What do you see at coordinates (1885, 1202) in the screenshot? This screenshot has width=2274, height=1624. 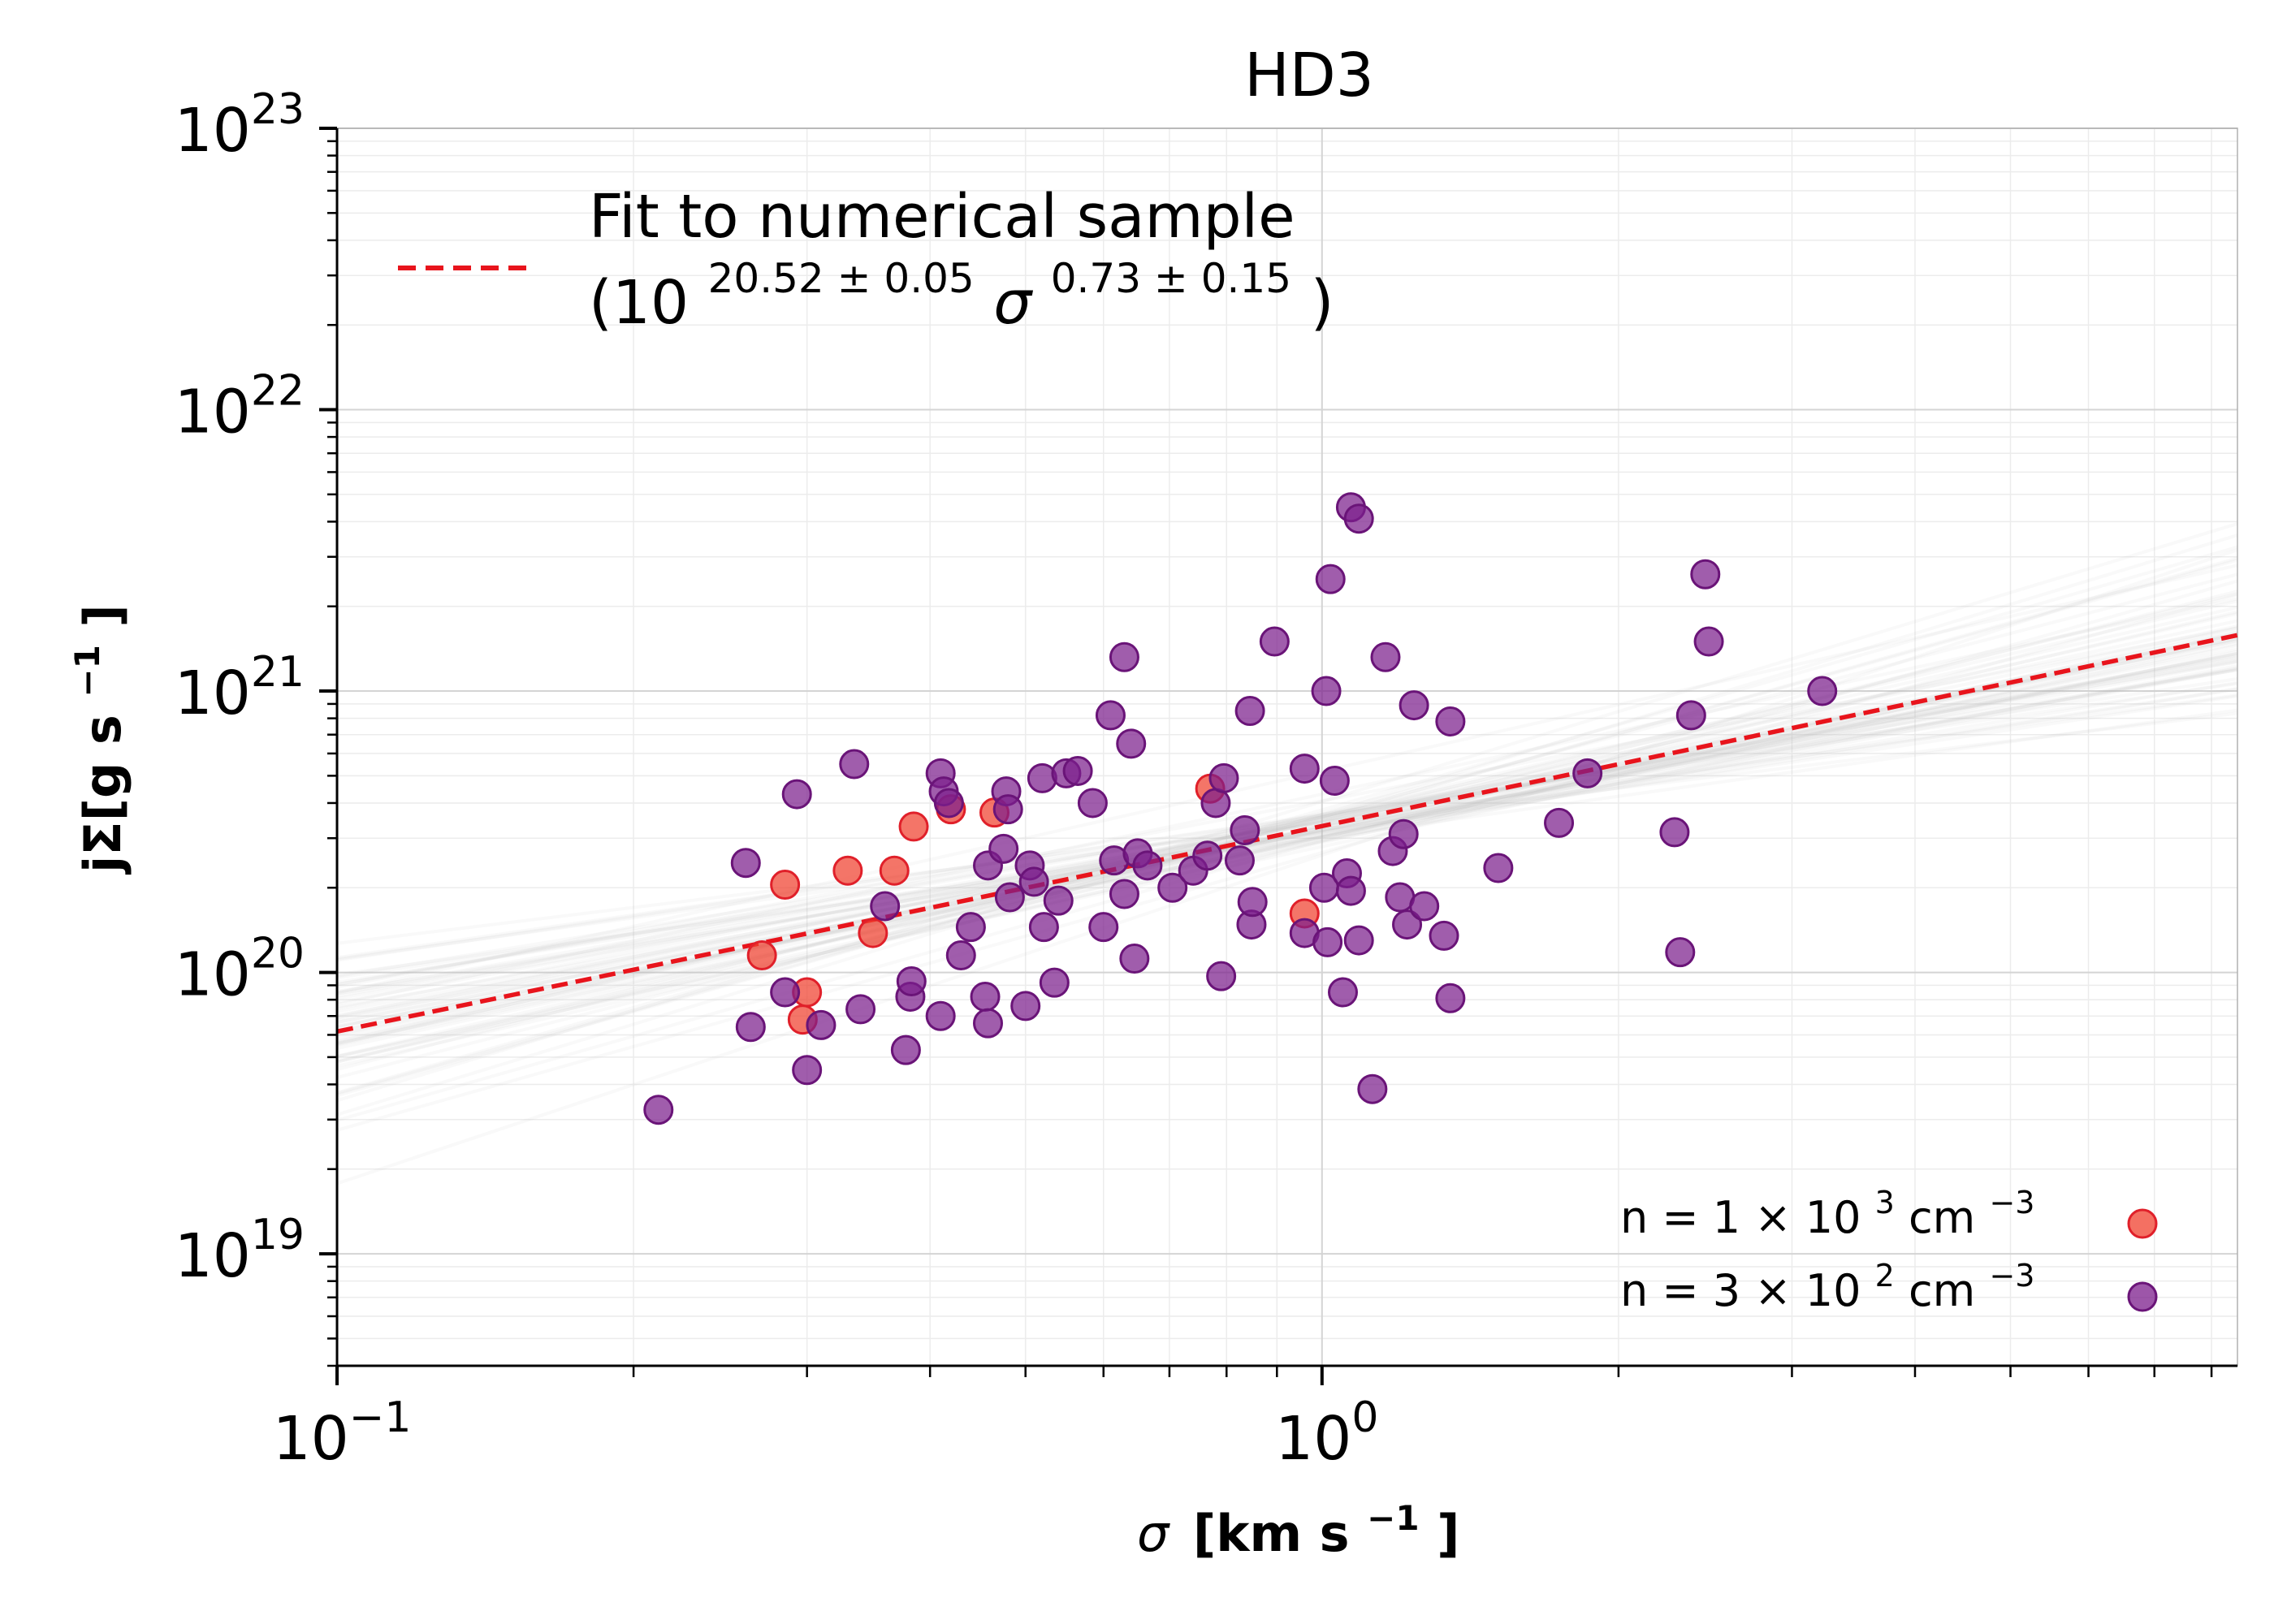 I see `legend1-exp: 3` at bounding box center [1885, 1202].